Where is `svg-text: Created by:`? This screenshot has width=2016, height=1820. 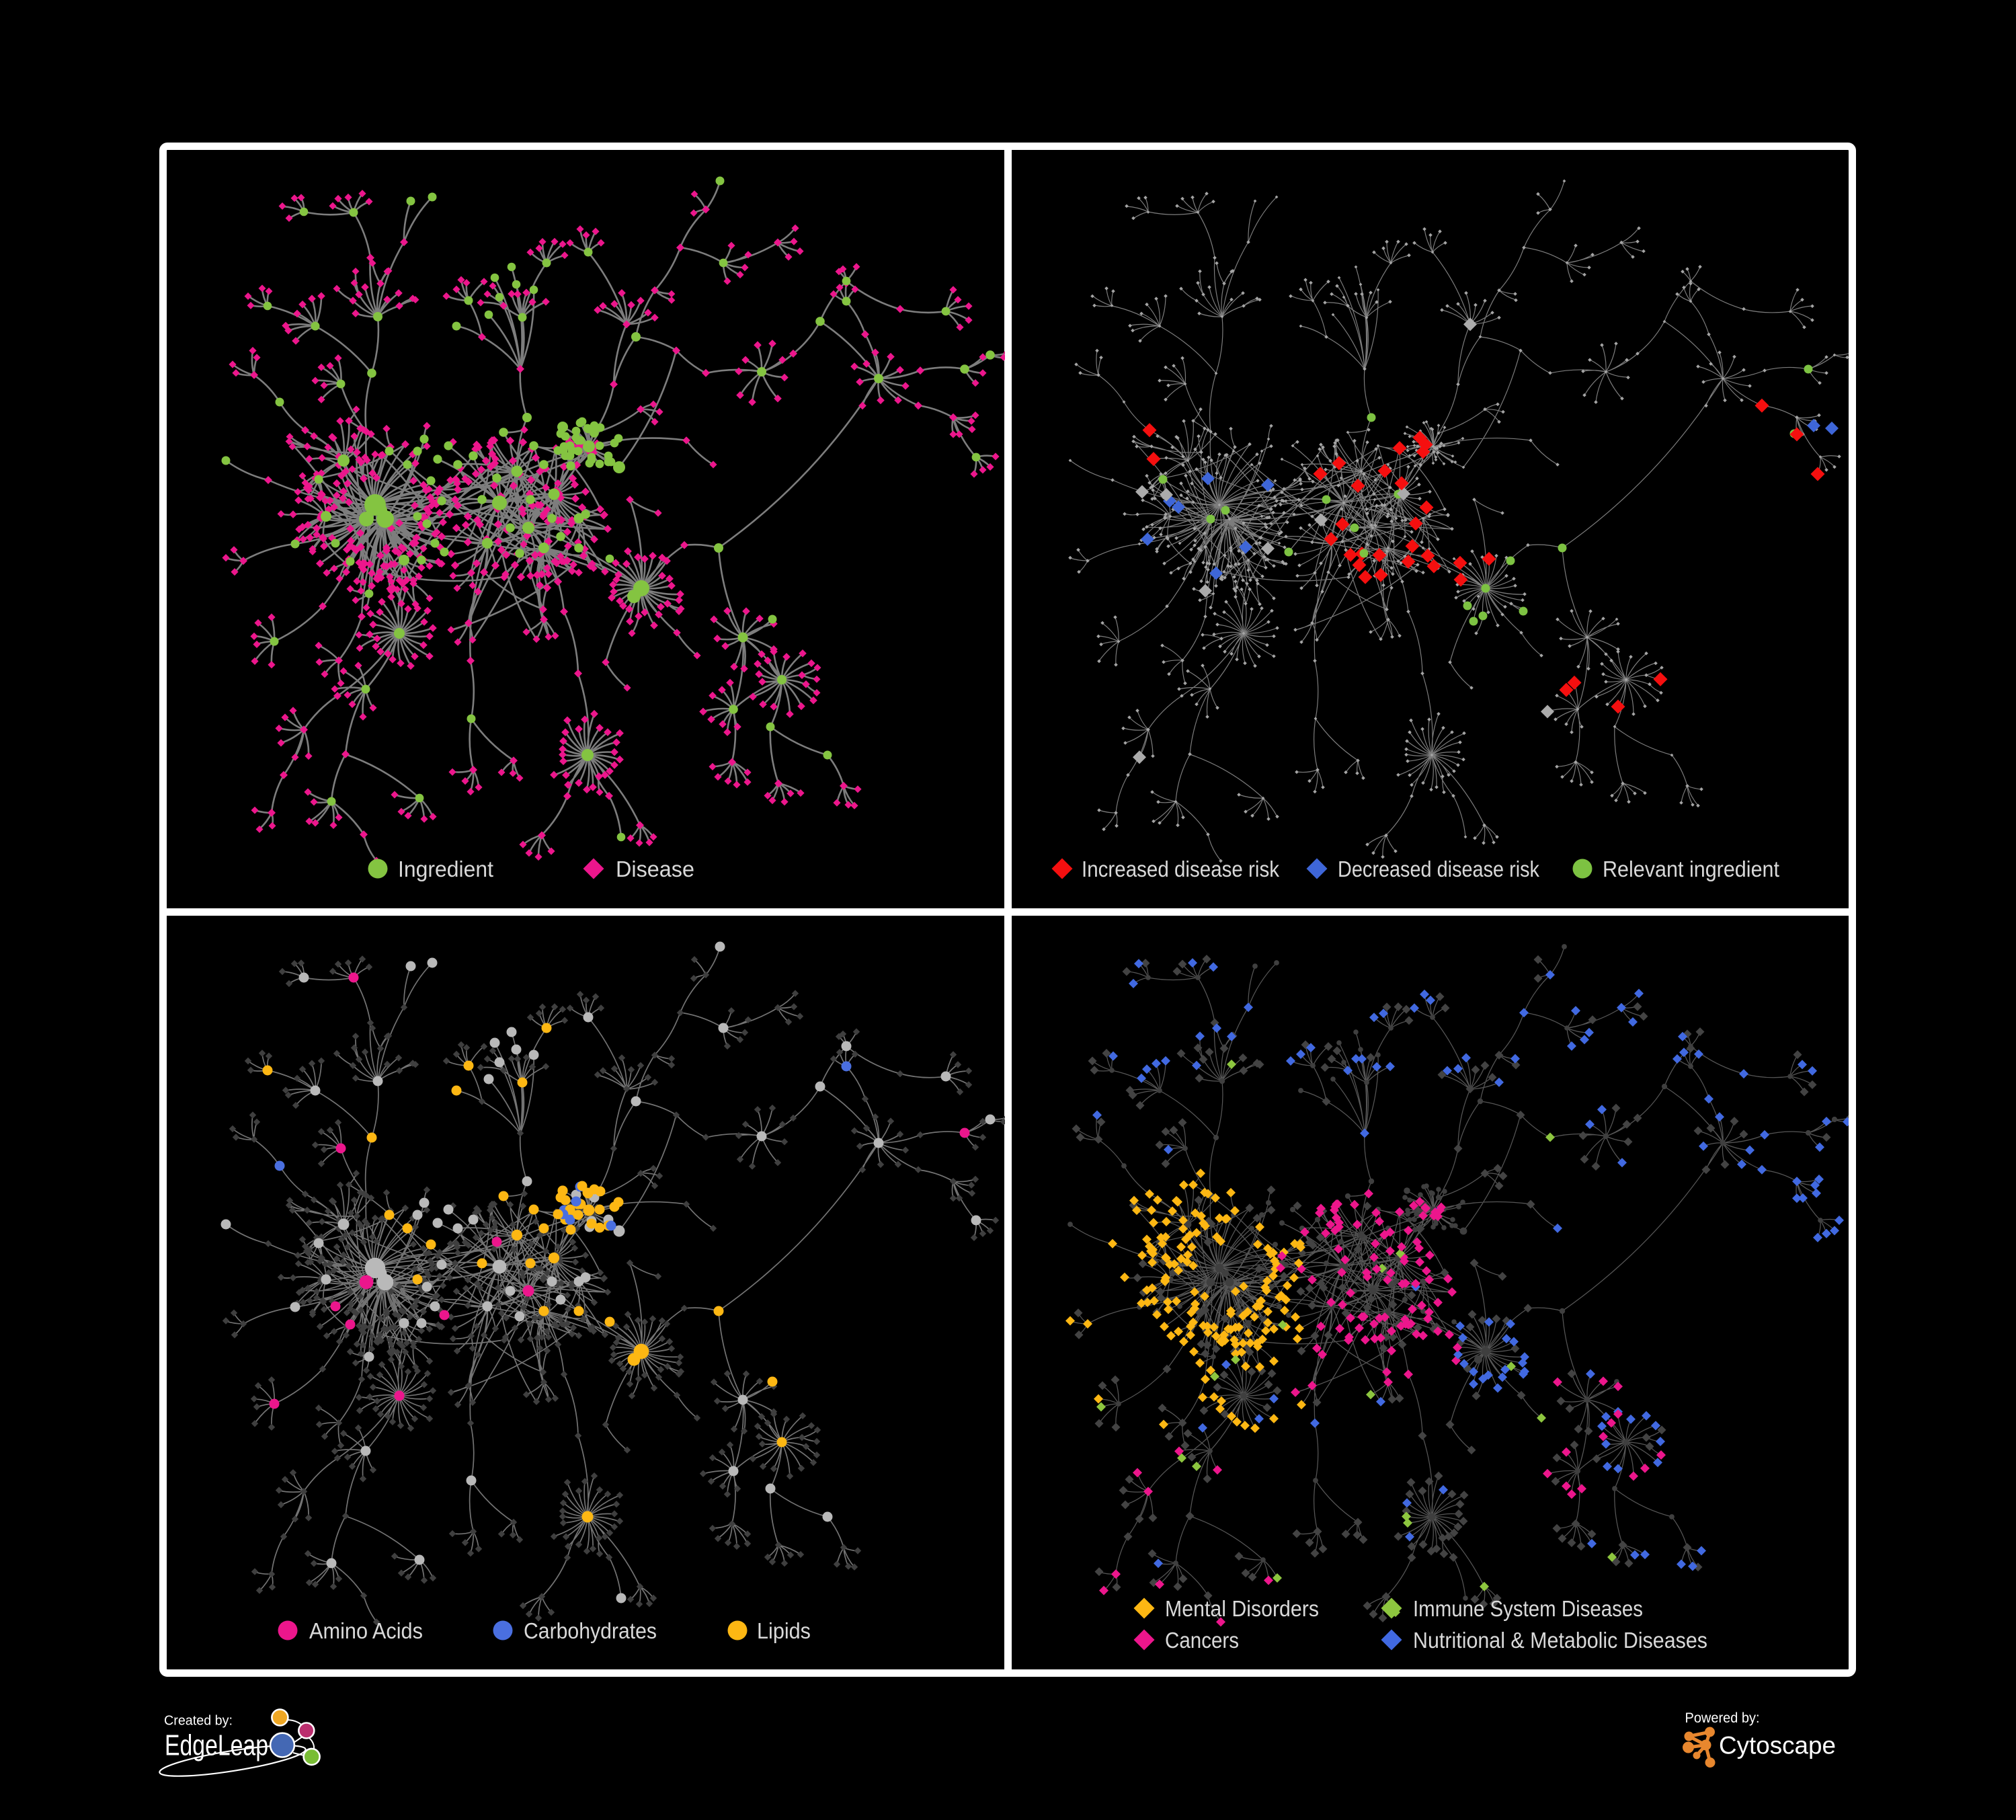 svg-text: Created by: is located at coordinates (198, 1721).